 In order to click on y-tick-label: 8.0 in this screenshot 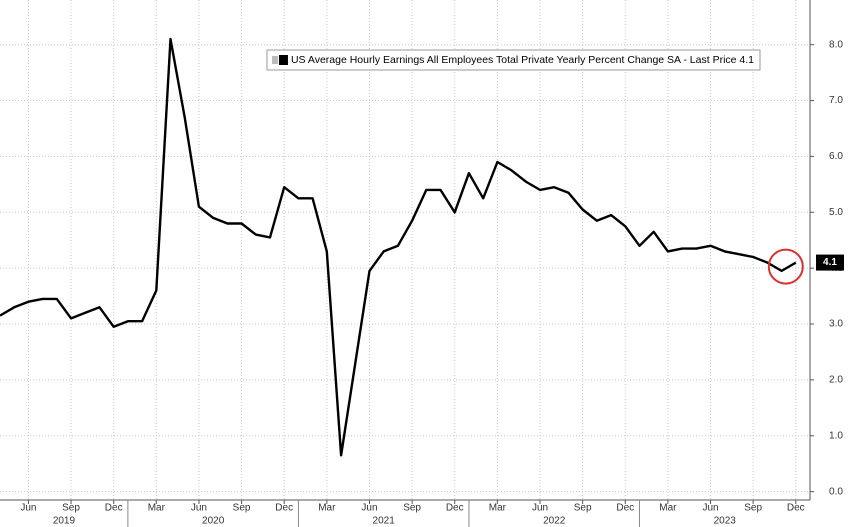, I will do `click(836, 44)`.